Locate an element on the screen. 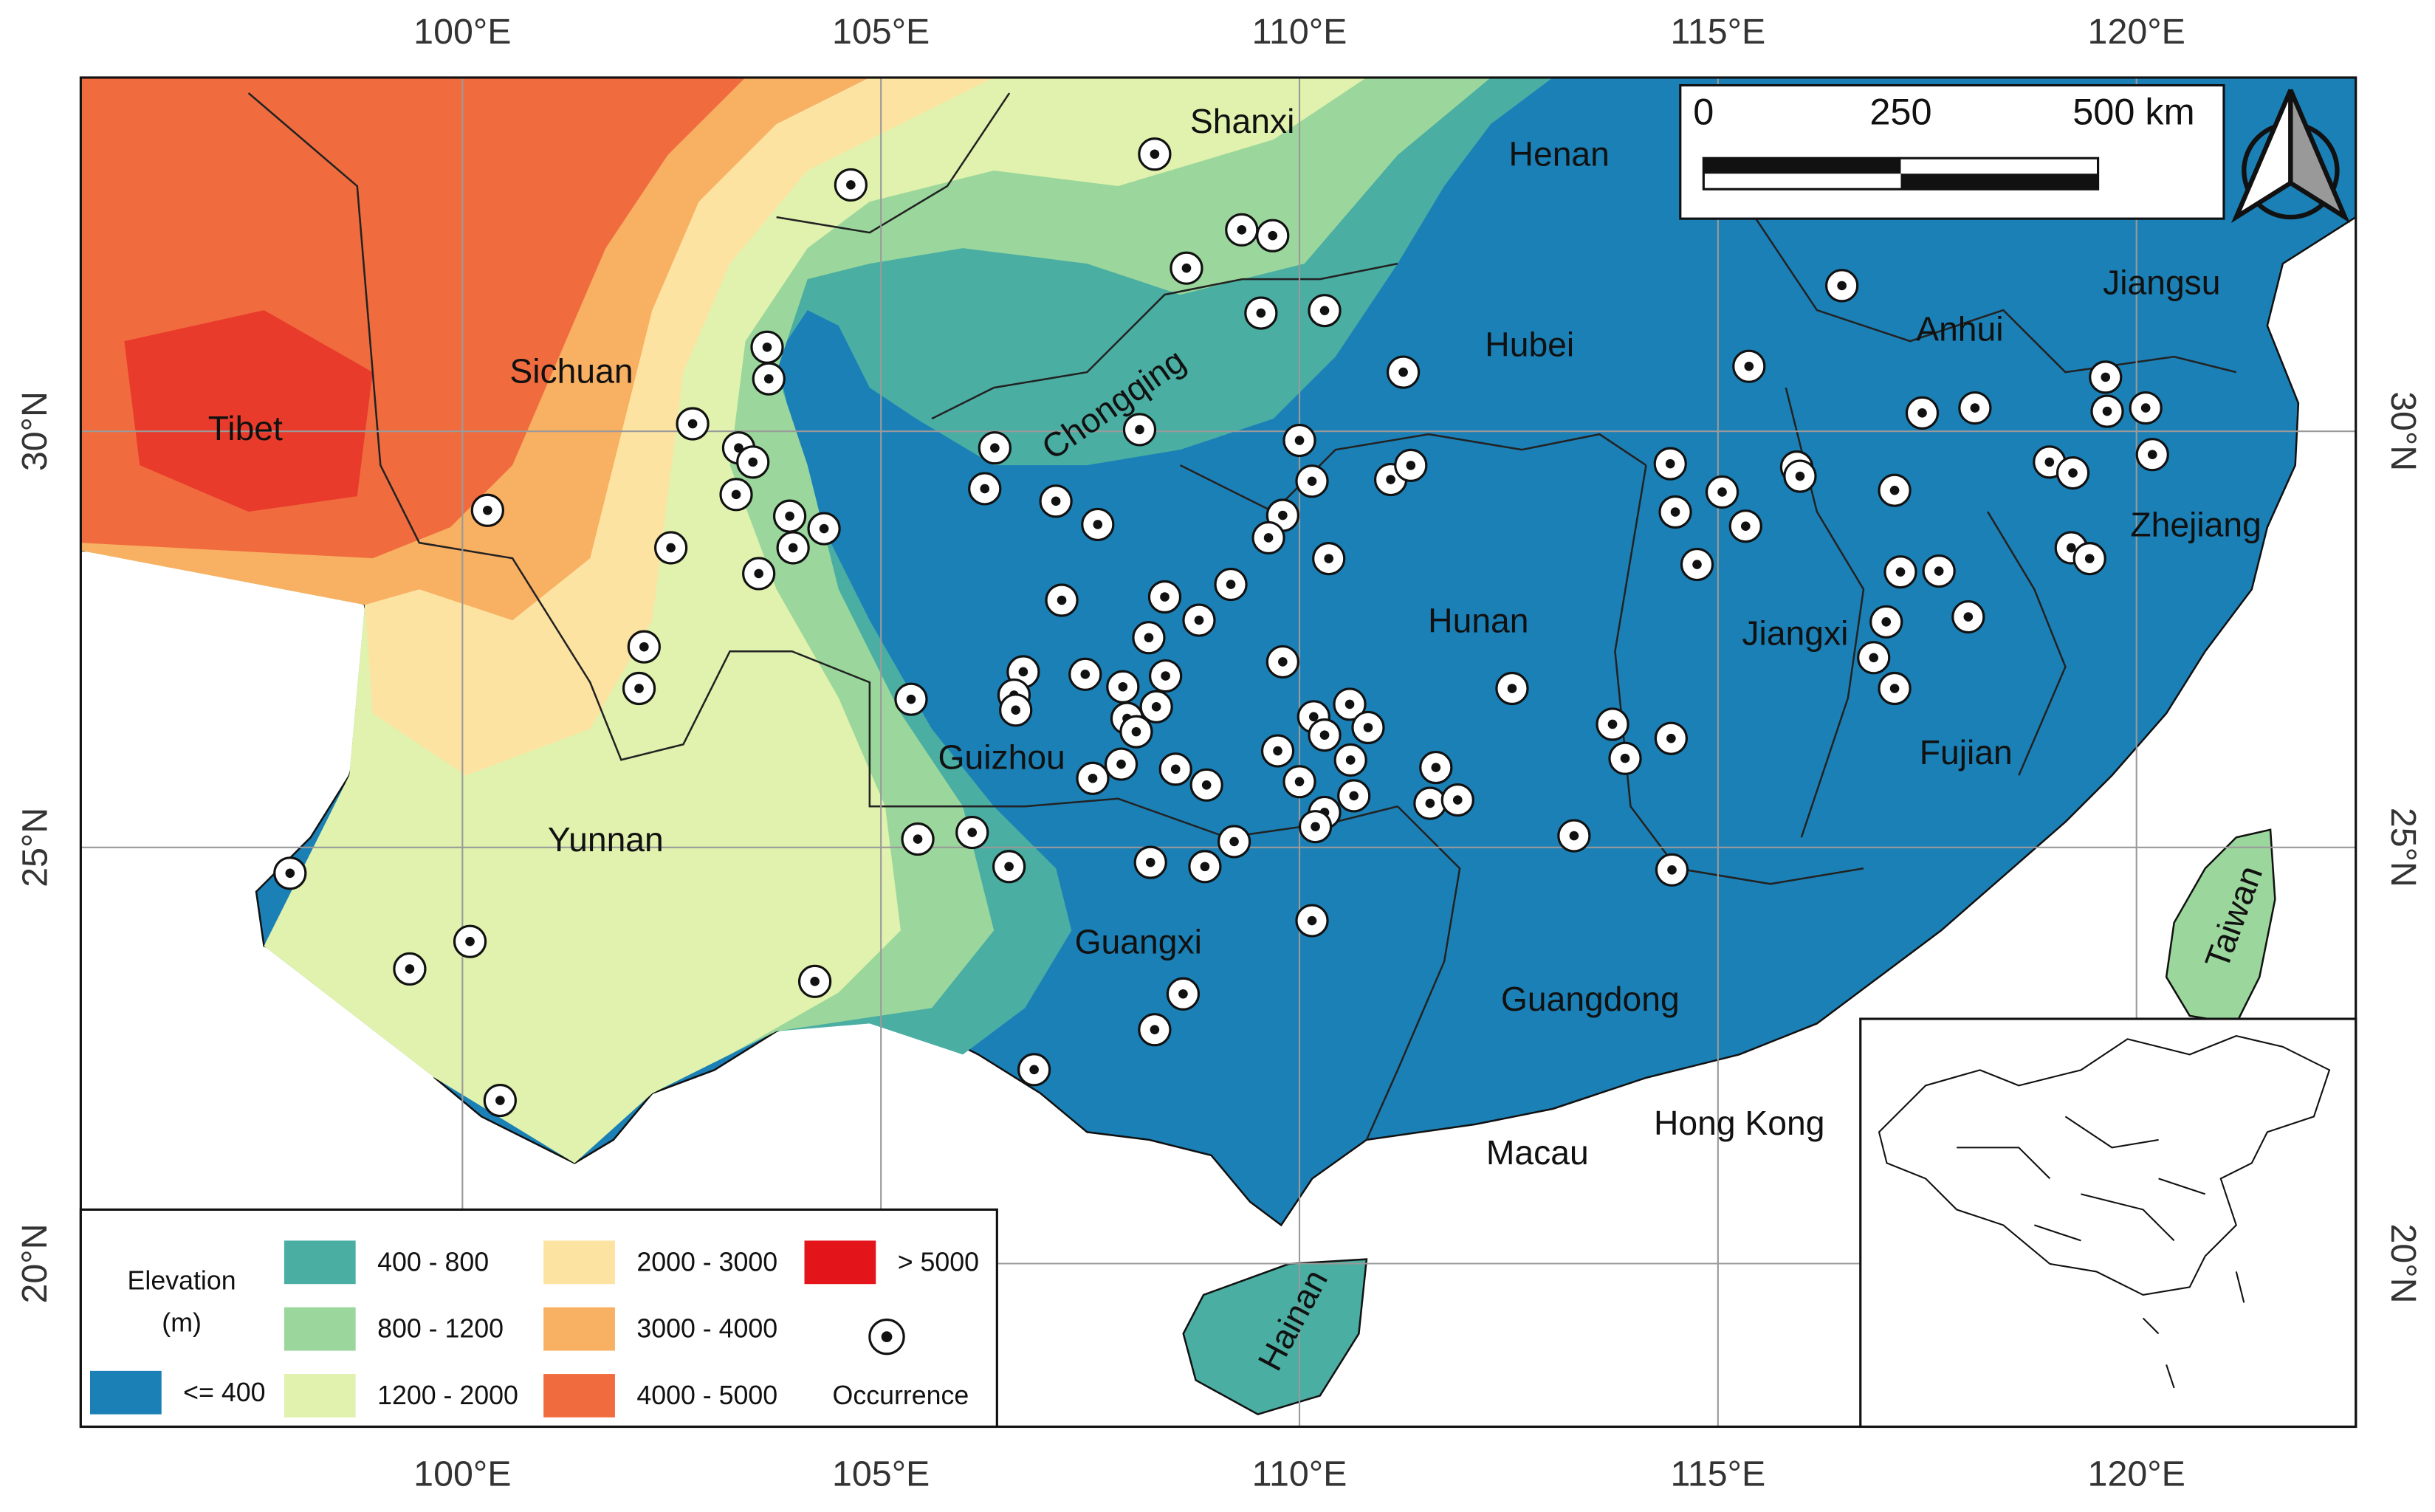  lat-label: 25°N is located at coordinates (35, 847).